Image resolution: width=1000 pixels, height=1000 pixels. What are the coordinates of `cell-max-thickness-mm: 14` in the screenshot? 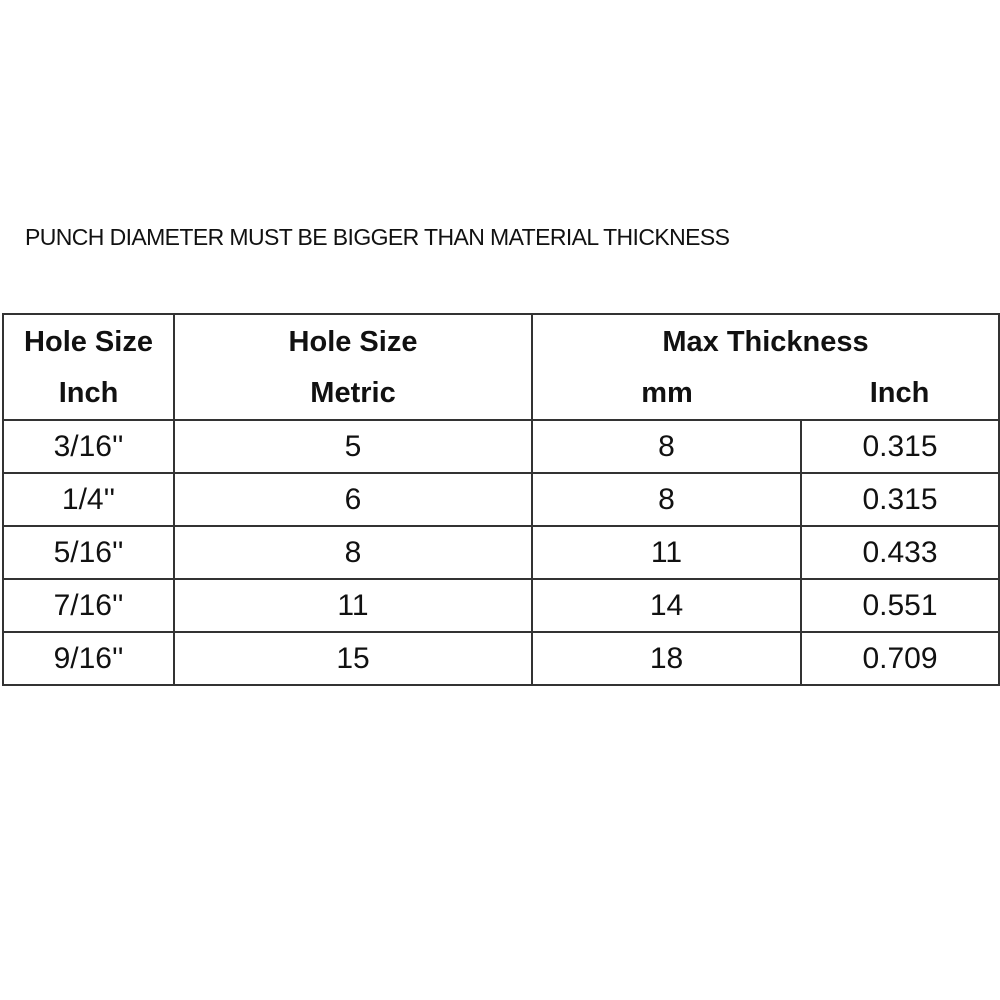 It's located at (666, 605).